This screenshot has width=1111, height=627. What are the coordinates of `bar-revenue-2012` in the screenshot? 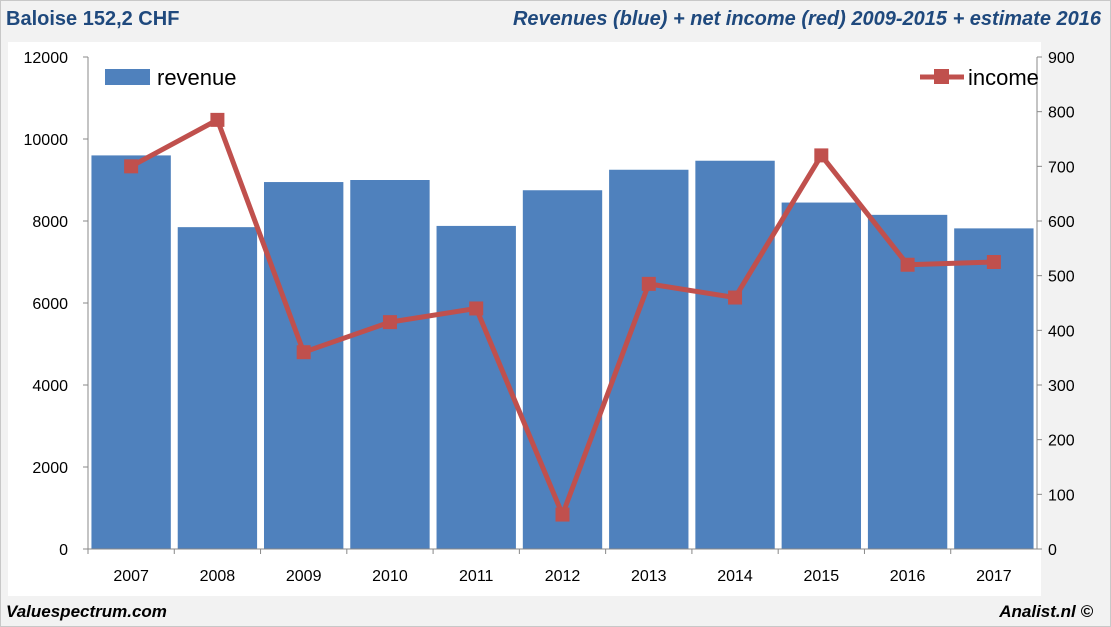 It's located at (562, 369).